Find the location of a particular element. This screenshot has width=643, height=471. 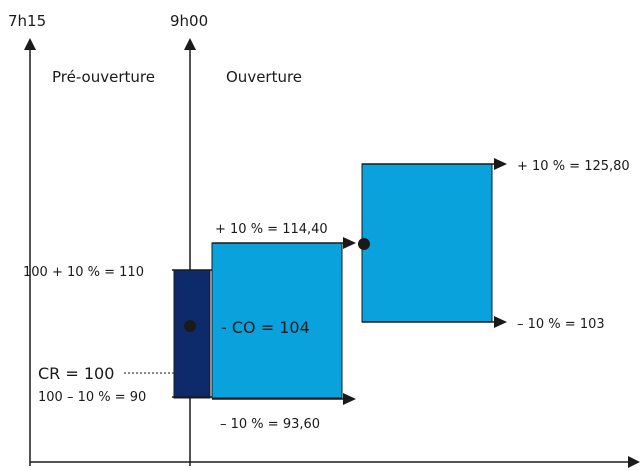

band-2-price-dot is located at coordinates (364, 244).